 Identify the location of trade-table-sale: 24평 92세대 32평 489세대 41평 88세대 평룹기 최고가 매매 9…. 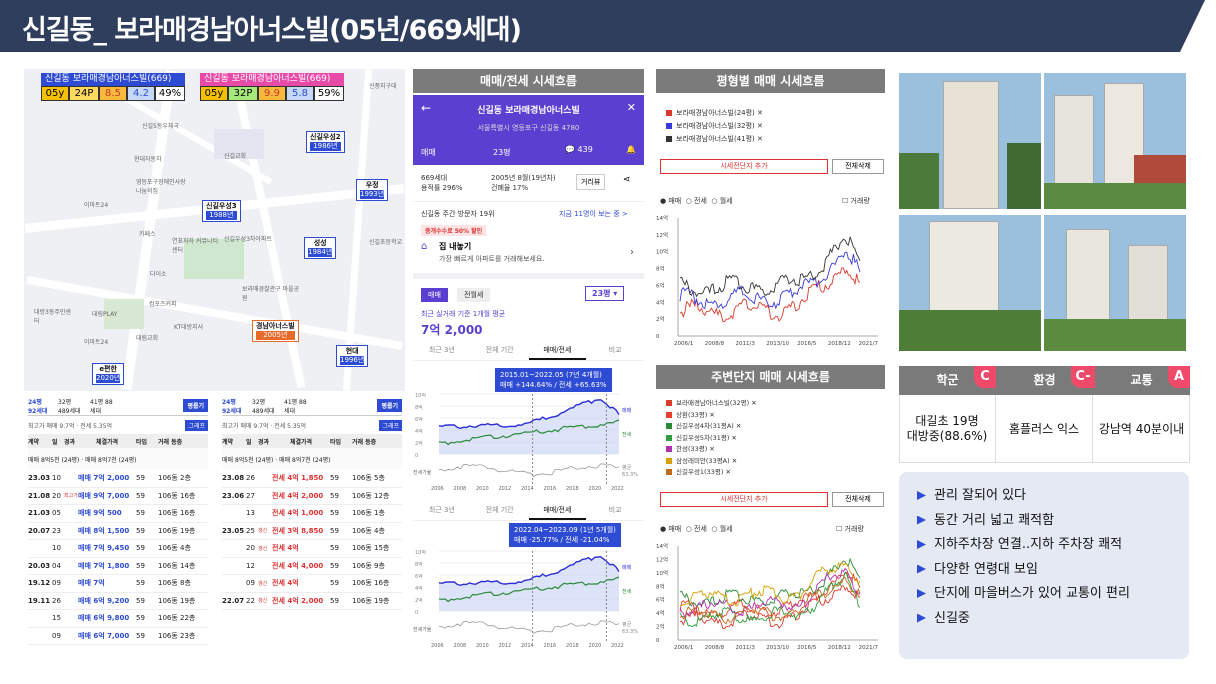
(118, 520).